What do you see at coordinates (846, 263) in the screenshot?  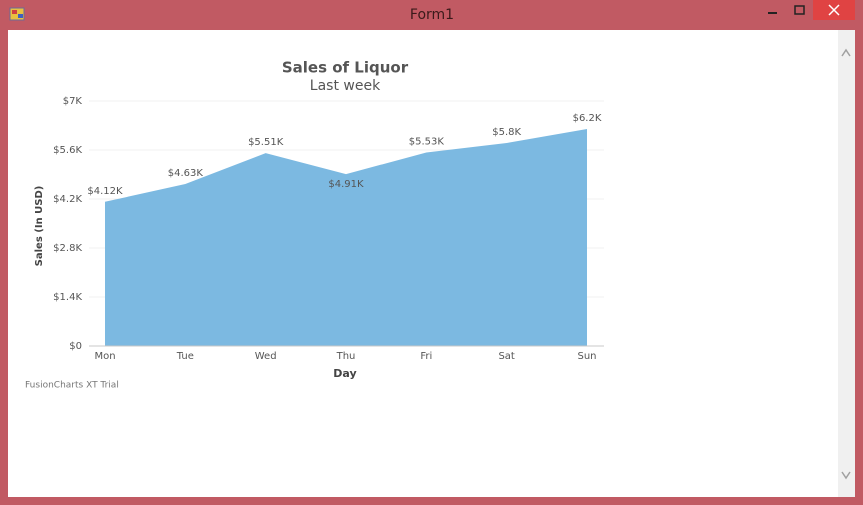 I see `scrollbar` at bounding box center [846, 263].